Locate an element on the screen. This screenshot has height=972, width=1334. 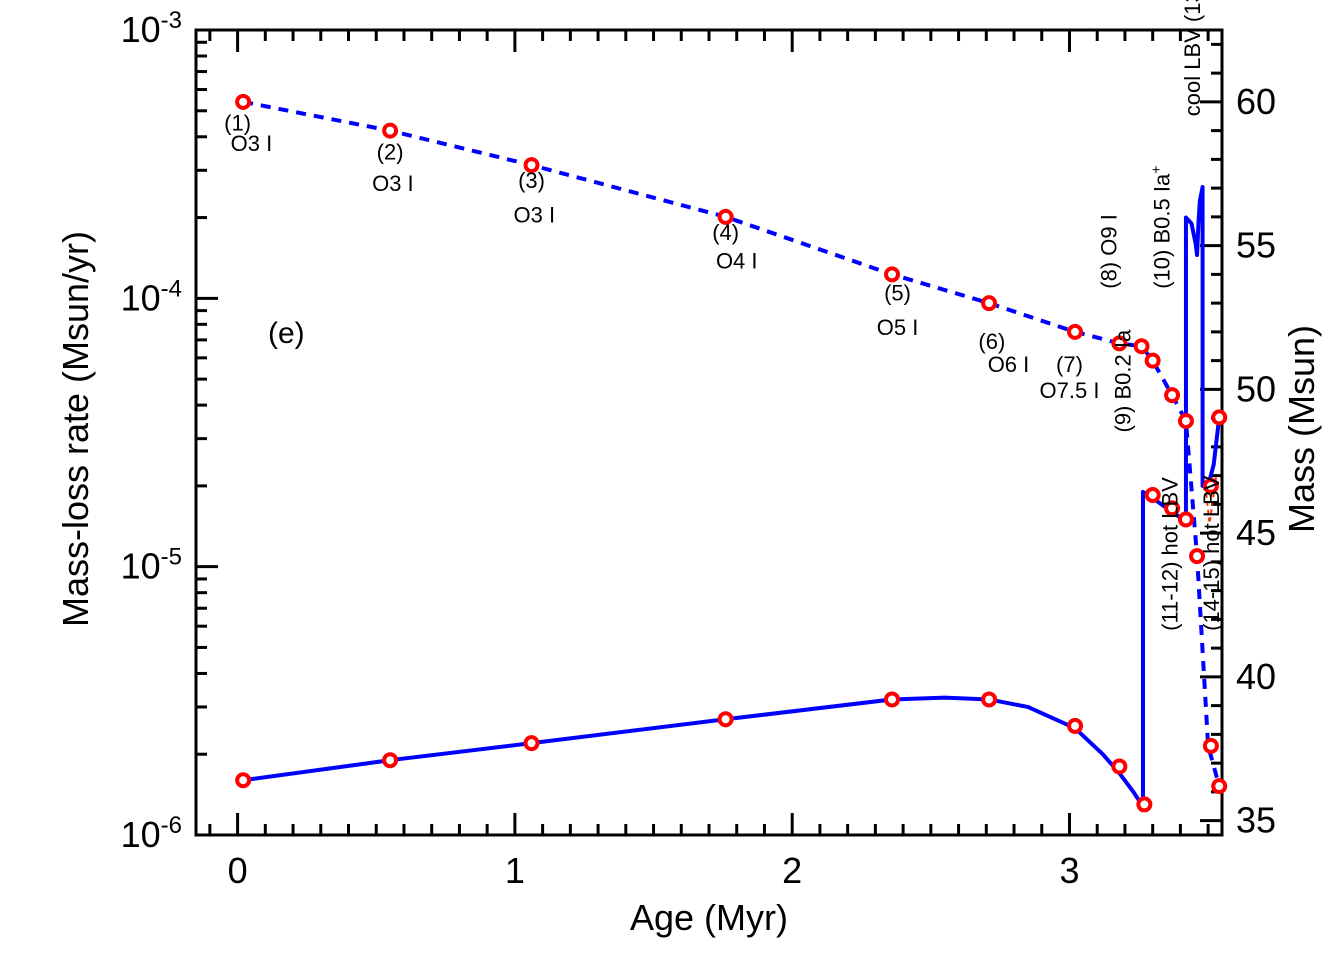
y-right-tick-label: 35 is located at coordinates (1256, 820).